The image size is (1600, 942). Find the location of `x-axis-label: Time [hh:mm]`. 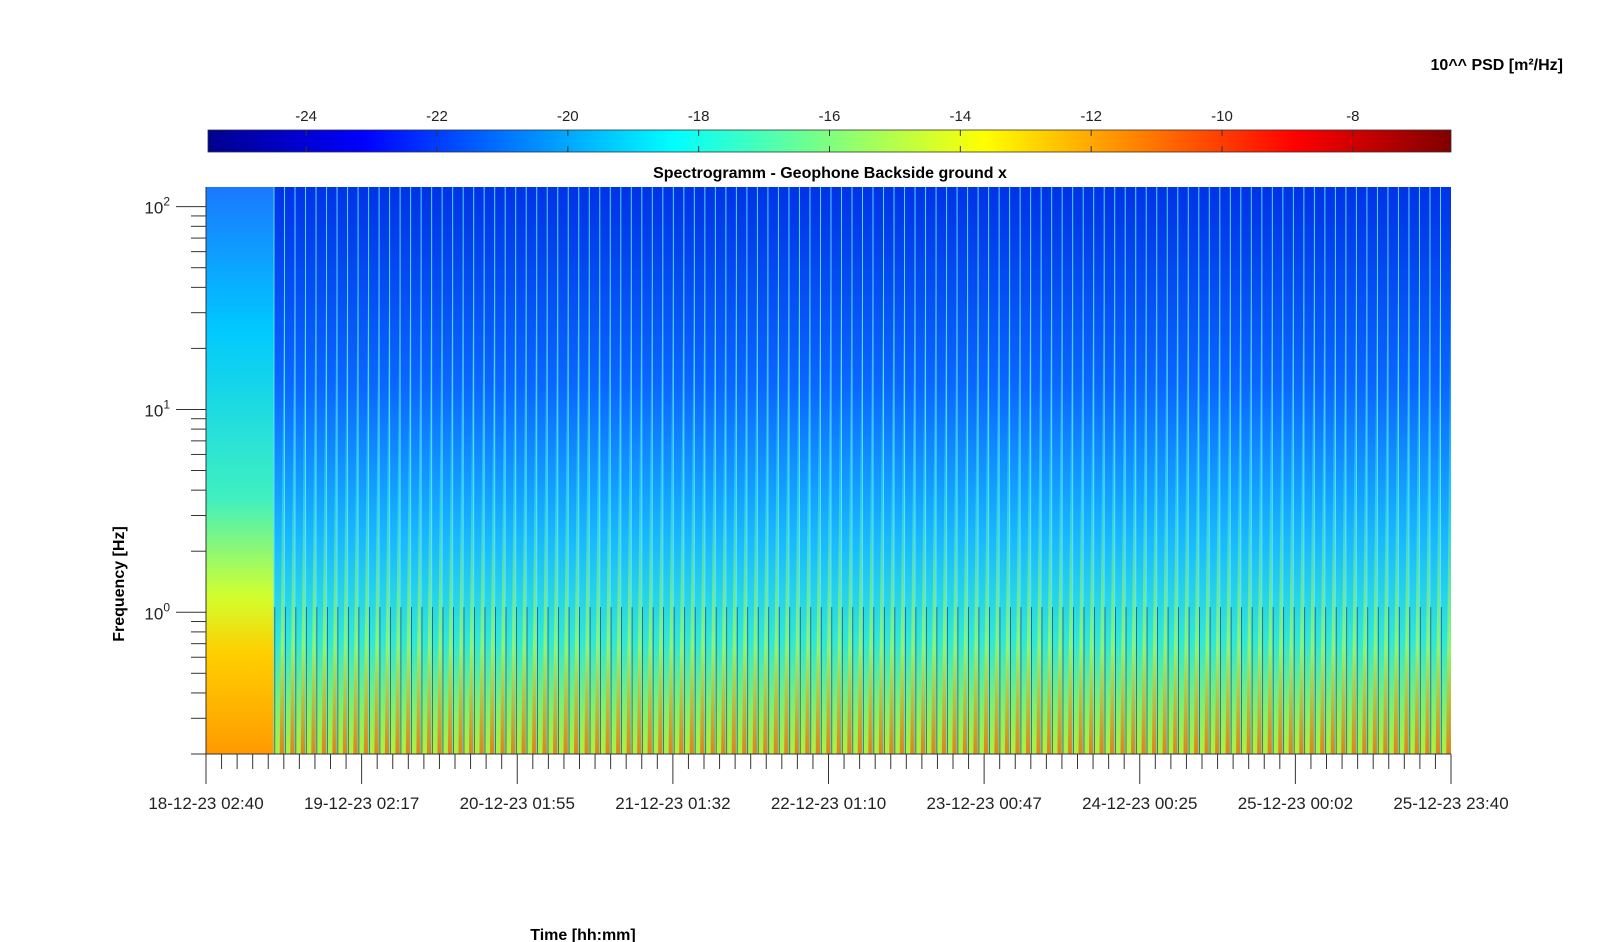

x-axis-label: Time [hh:mm] is located at coordinates (582, 934).